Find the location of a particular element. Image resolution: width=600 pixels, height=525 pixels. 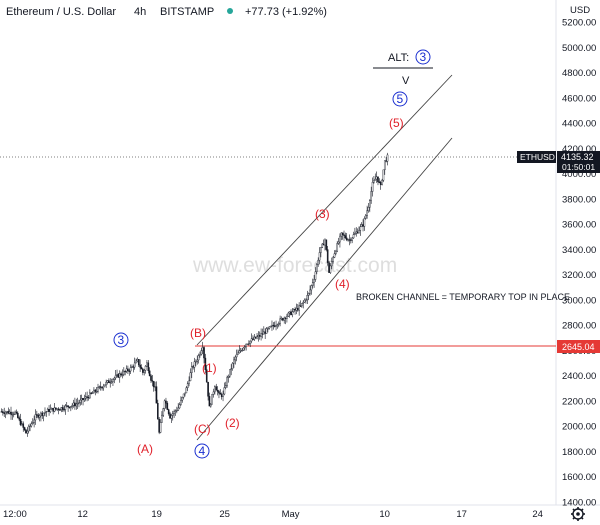

x-tick-label: 12 is located at coordinates (82, 514).